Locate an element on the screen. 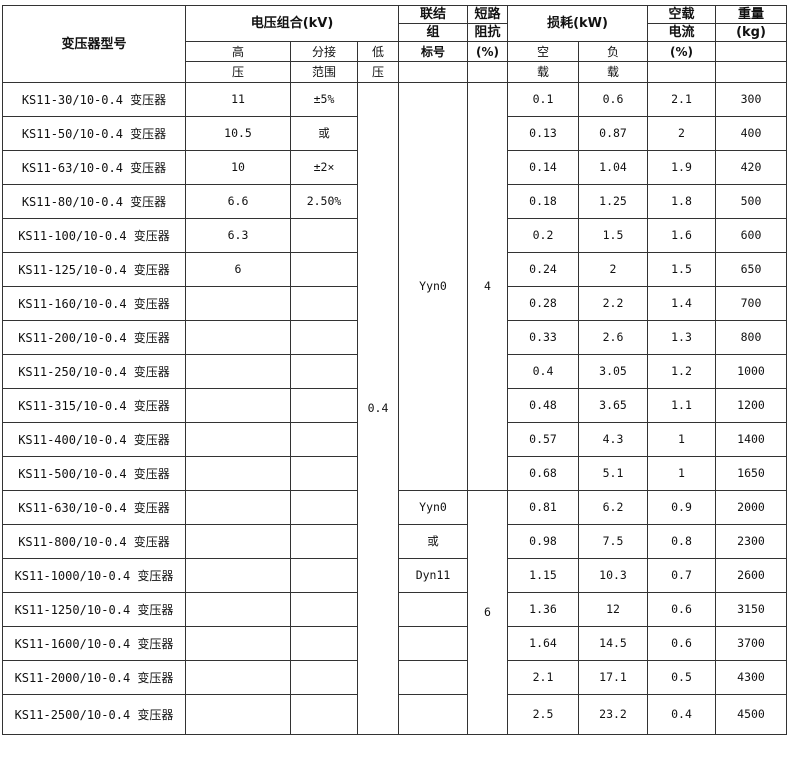  weight-cell: 1200 is located at coordinates (751, 405).